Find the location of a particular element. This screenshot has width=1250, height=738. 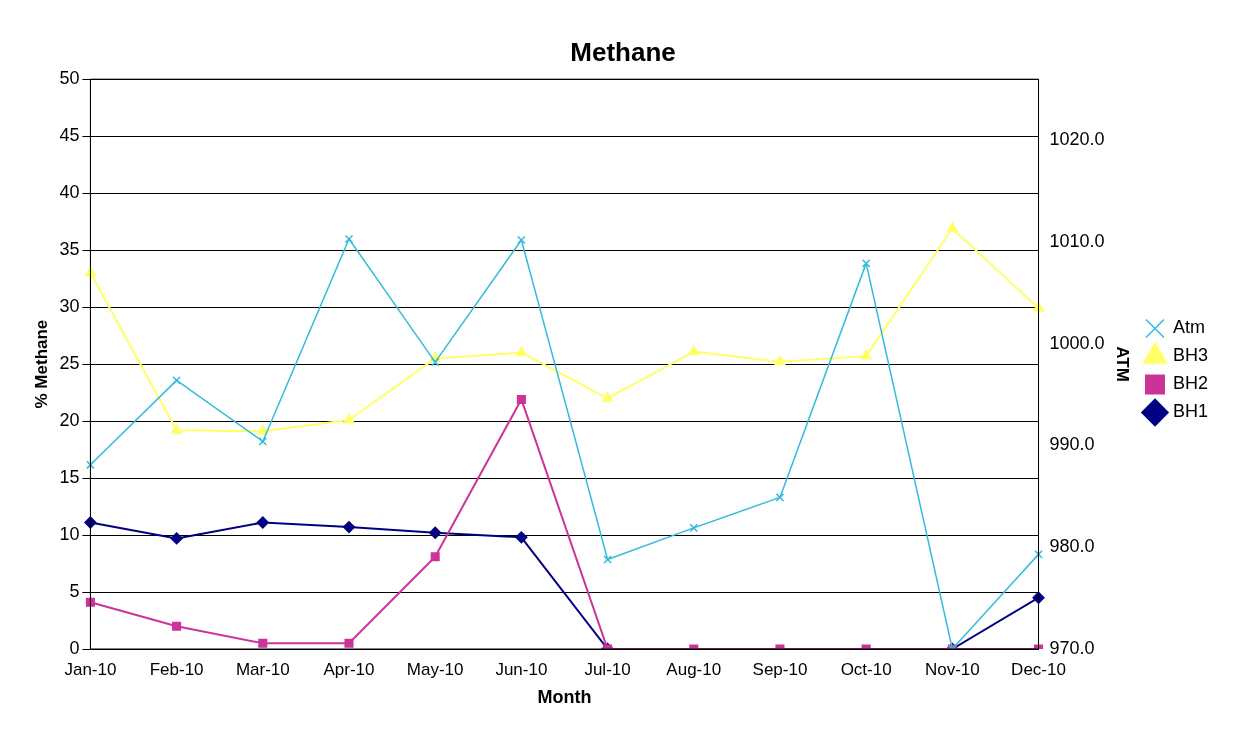

y-tick-label: 25 is located at coordinates (69, 363).